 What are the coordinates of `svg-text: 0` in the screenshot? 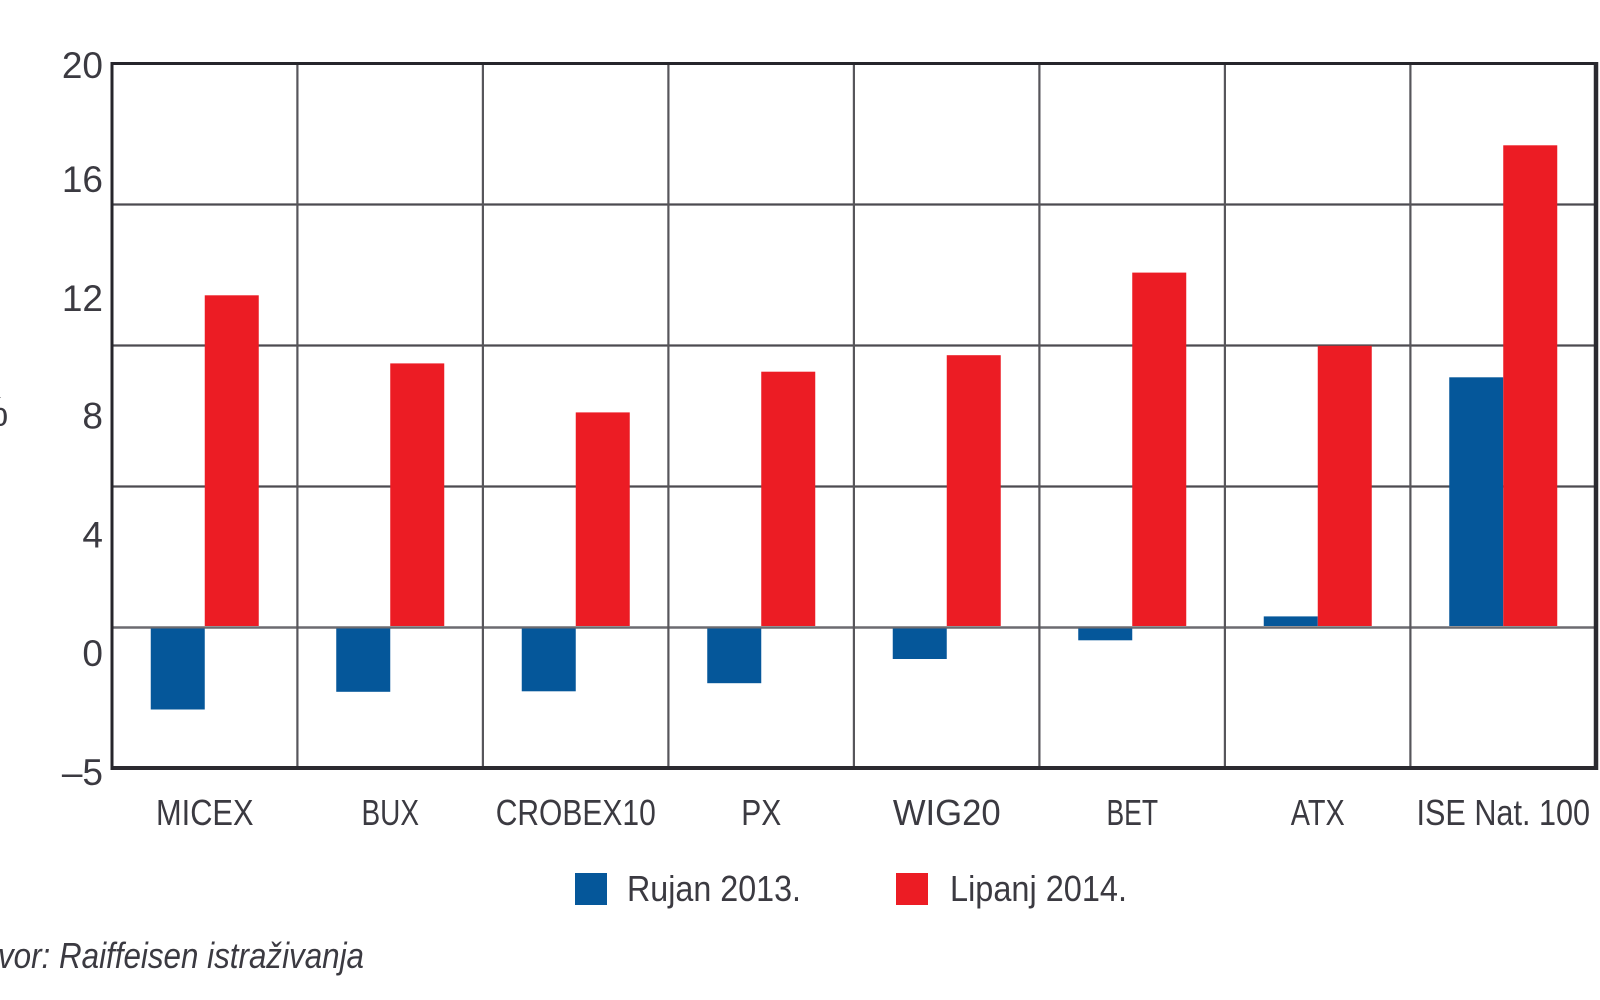 It's located at (92, 653).